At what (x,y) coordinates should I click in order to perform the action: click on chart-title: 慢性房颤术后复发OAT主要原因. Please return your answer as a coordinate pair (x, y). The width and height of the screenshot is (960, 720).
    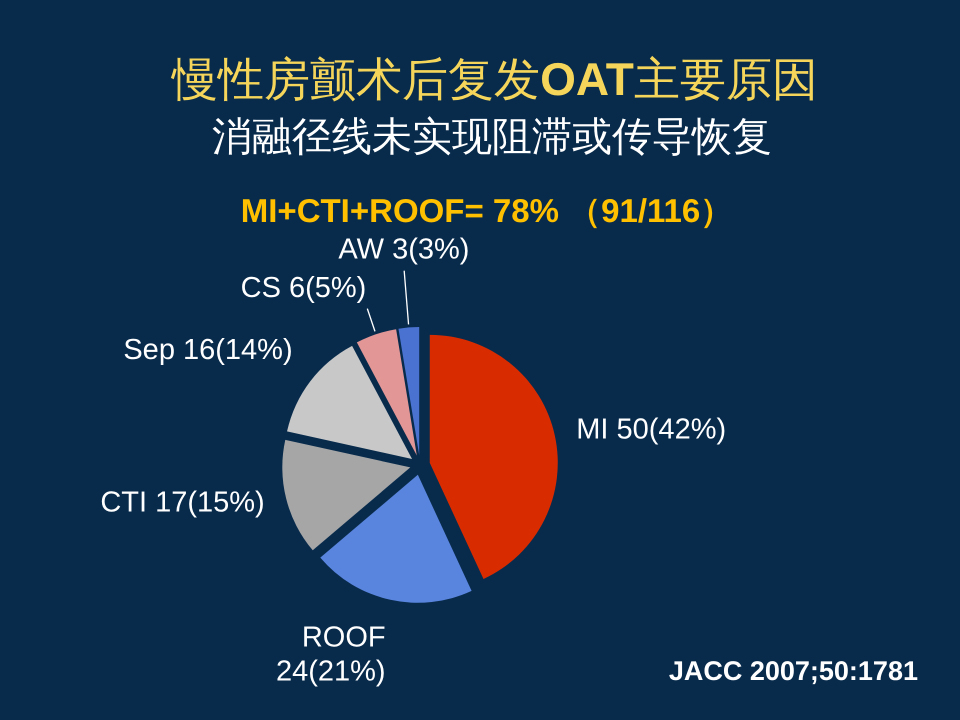
    Looking at the image, I should click on (494, 79).